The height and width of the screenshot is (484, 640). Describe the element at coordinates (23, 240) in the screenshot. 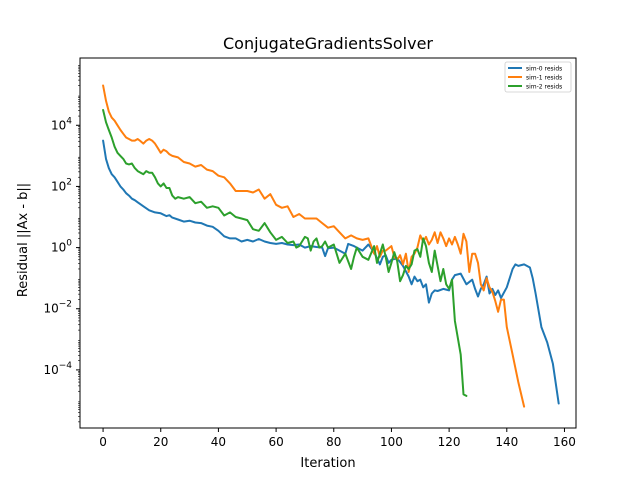

I see `y-axis-label: Residual ||Ax - b||` at that location.